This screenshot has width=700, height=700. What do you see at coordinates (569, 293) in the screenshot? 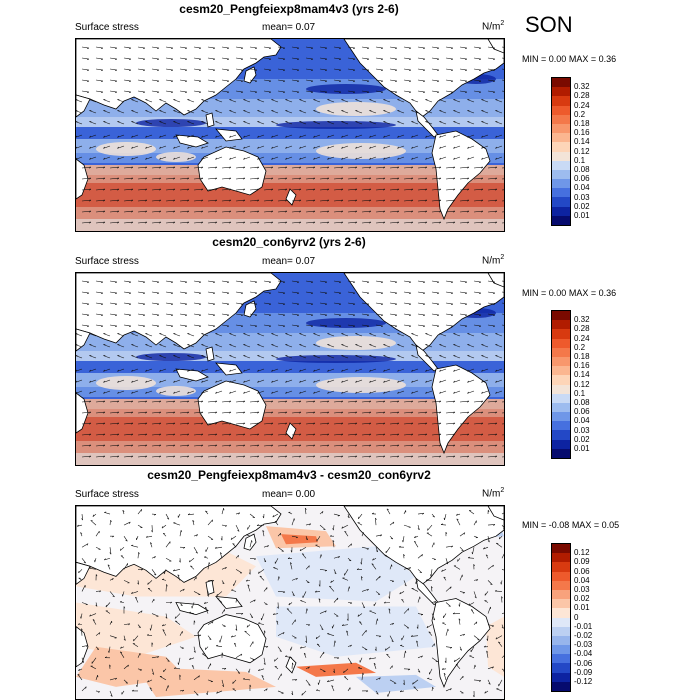
I see `panel-2-minmax: MIN = 0.00 MAX = 0.36` at bounding box center [569, 293].